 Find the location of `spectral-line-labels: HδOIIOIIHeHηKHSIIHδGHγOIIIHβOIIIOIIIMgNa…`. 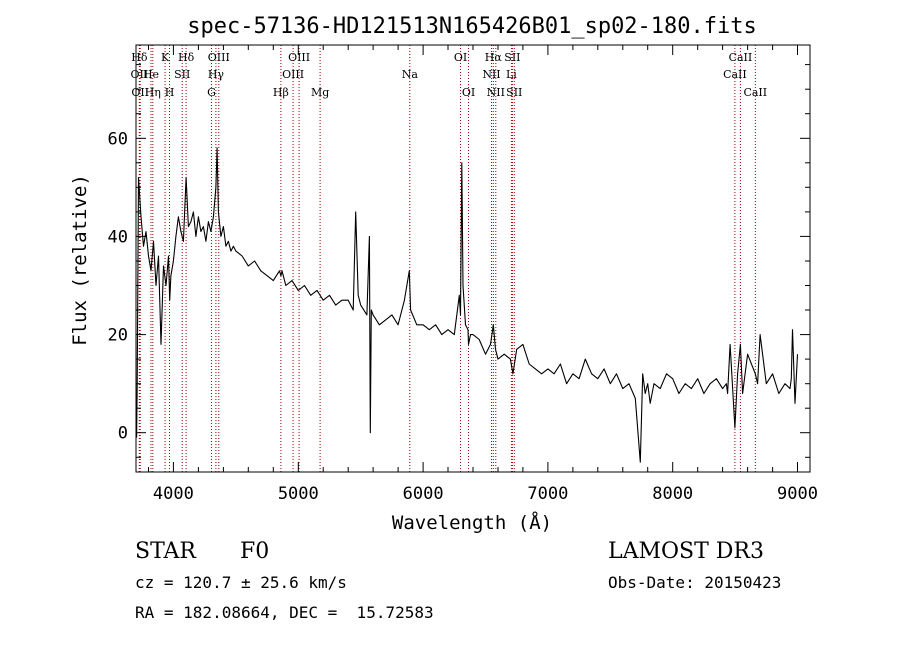

spectral-line-labels: HδOIIOIIHeHηKHSIIHδGHγOIIIHβOIIIOIIIMgNa… is located at coordinates (449, 75).